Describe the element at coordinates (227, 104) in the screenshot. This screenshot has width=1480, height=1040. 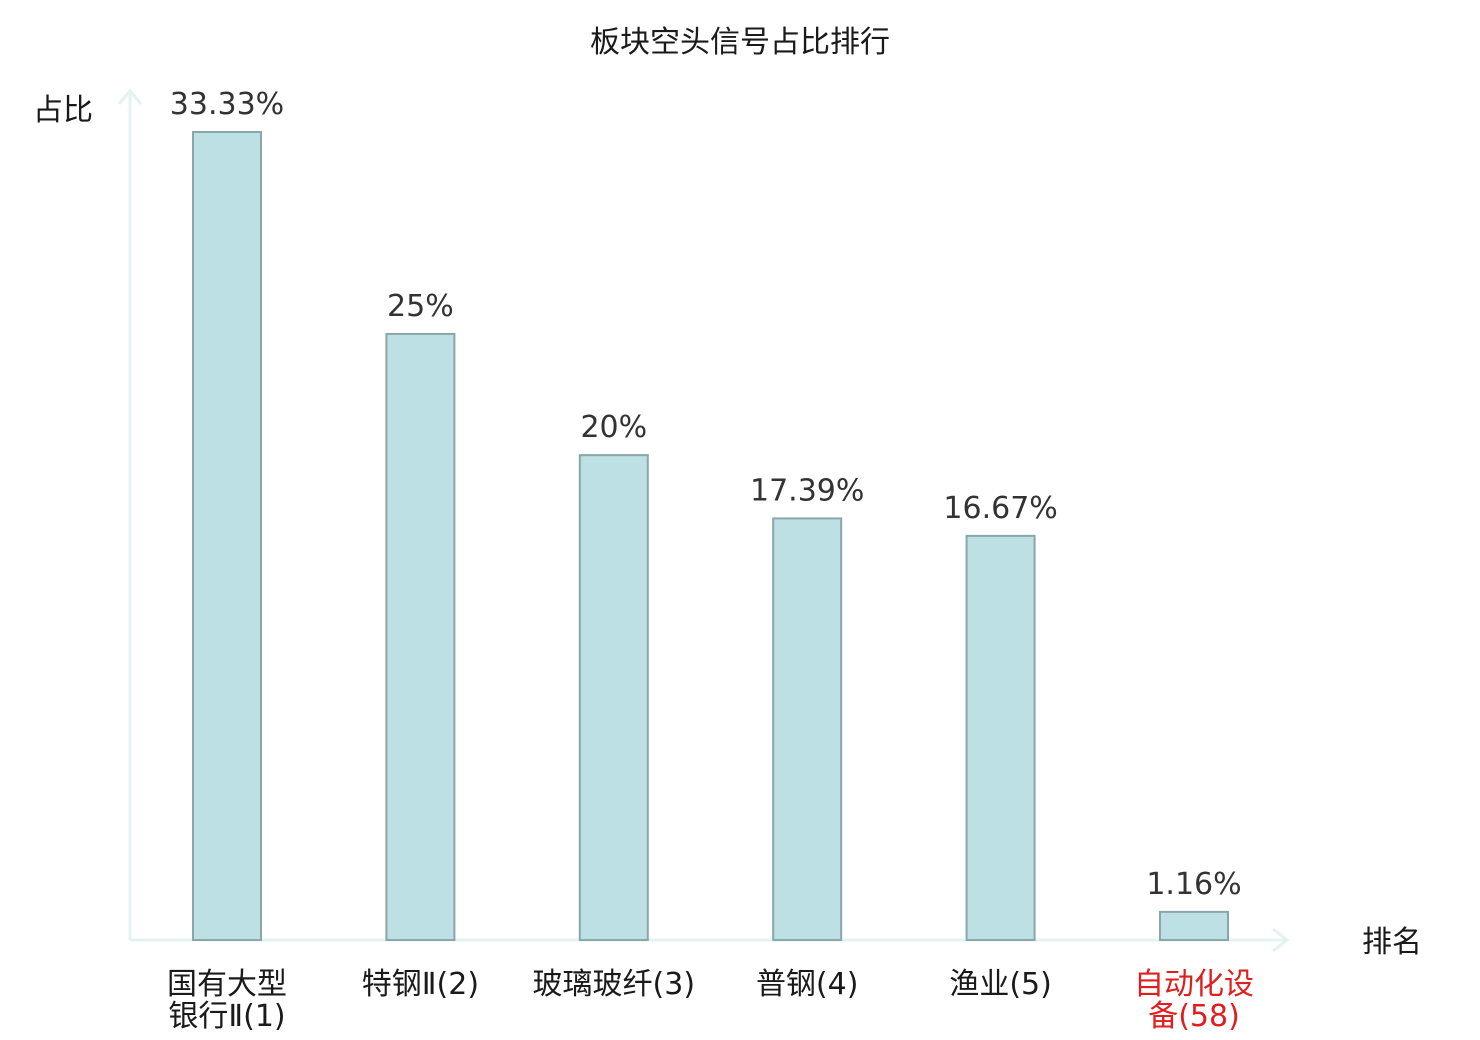
I see `value-label-1: 33.33%` at that location.